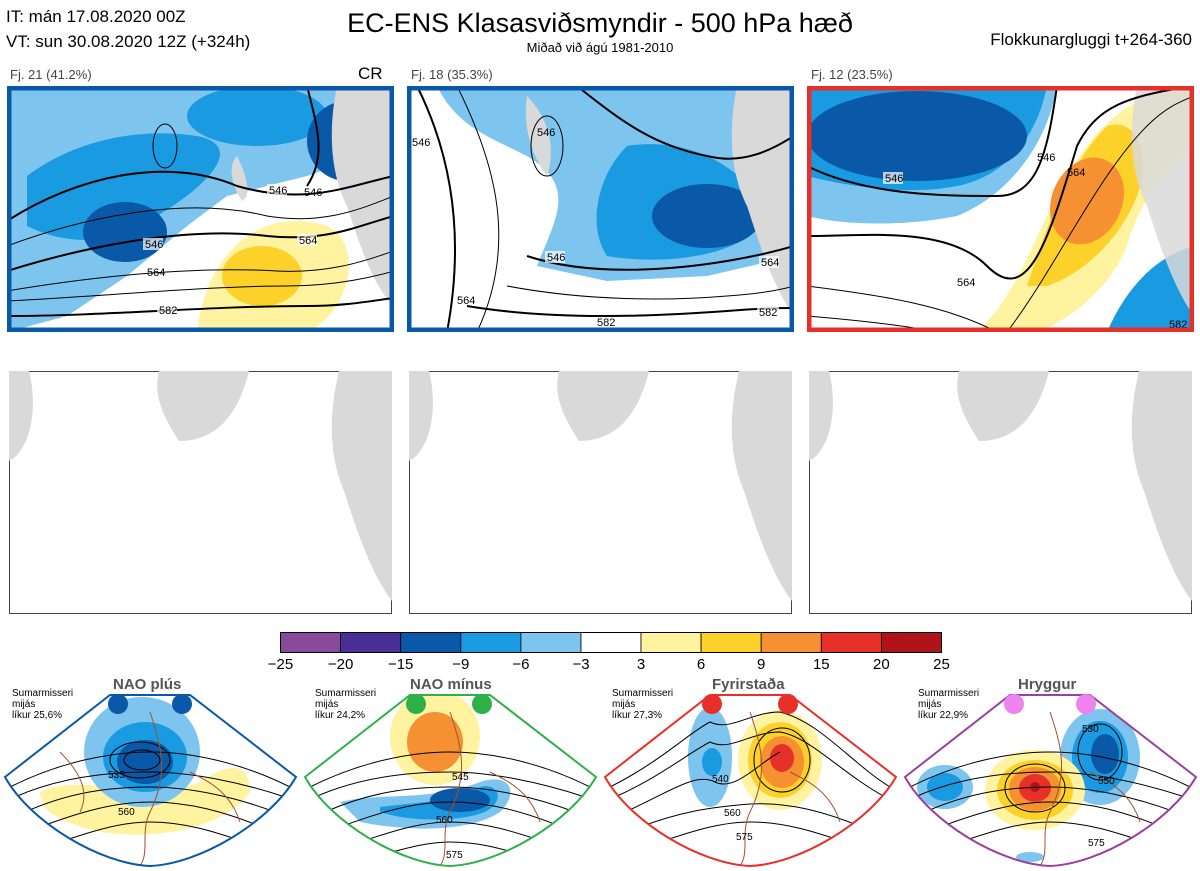 Image resolution: width=1200 pixels, height=871 pixels. I want to click on regime-3-map: 540 560 575, so click(750, 781).